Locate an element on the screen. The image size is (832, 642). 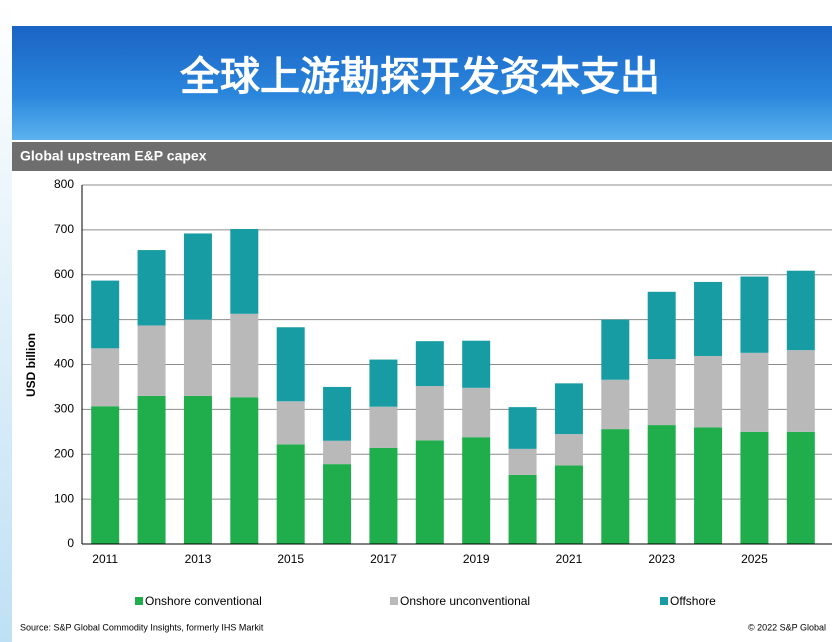
x-tick-label: 2011 is located at coordinates (105, 559).